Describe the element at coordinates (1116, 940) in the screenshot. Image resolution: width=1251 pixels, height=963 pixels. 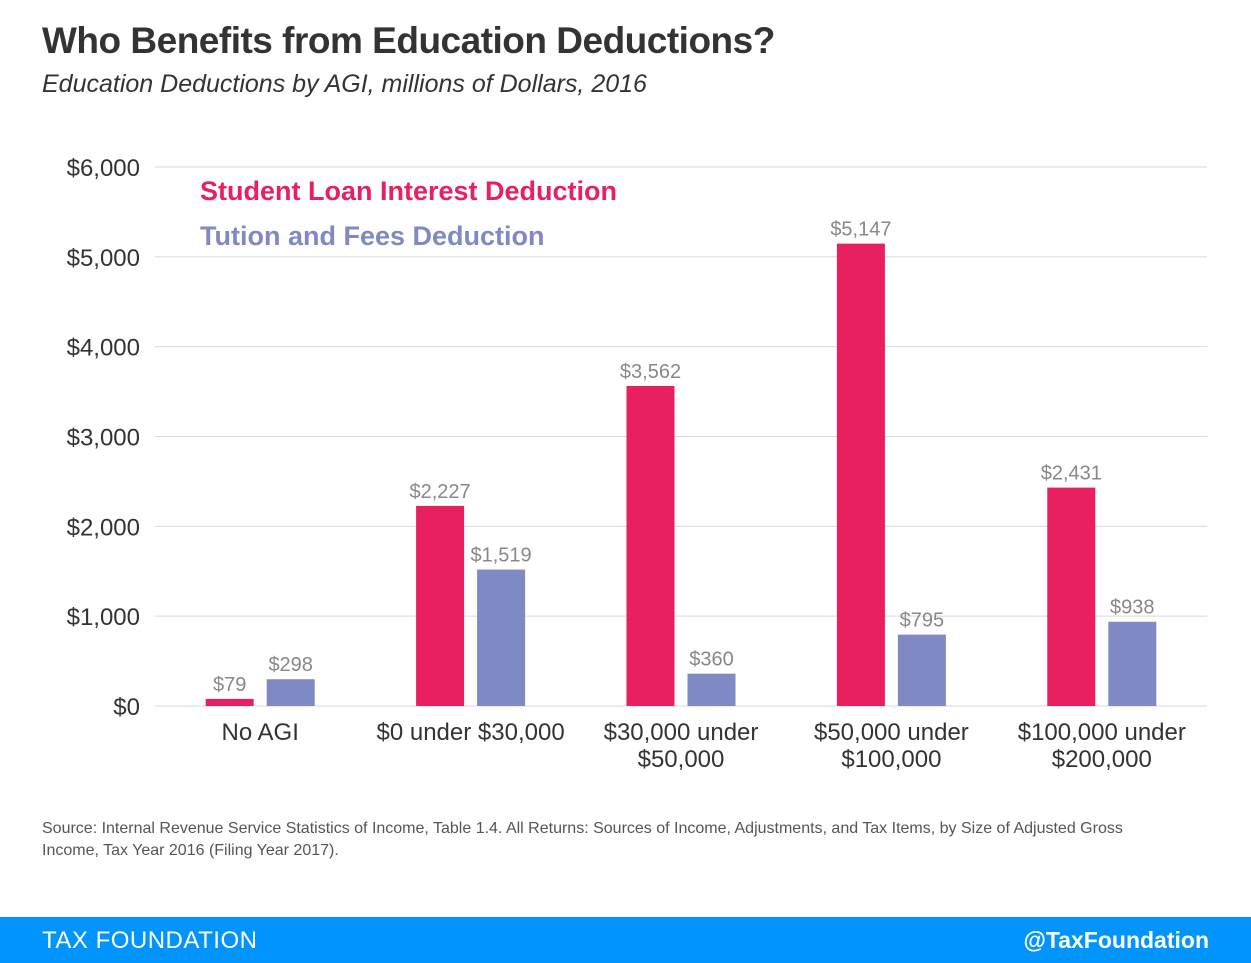
I see `footer-handle: @TaxFoundation` at that location.